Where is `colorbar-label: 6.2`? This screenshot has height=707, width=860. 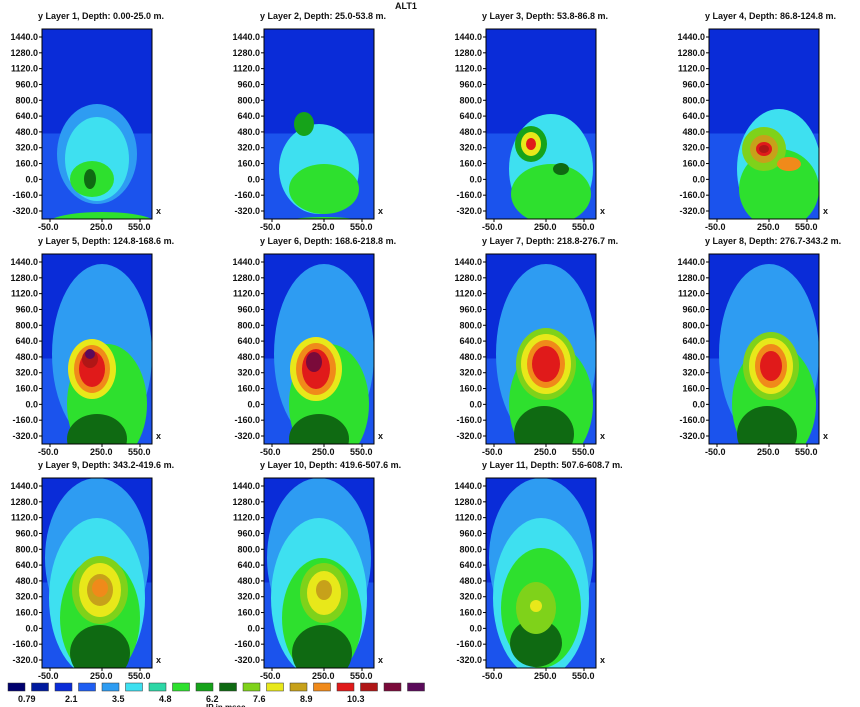
colorbar-label: 6.2 is located at coordinates (212, 699).